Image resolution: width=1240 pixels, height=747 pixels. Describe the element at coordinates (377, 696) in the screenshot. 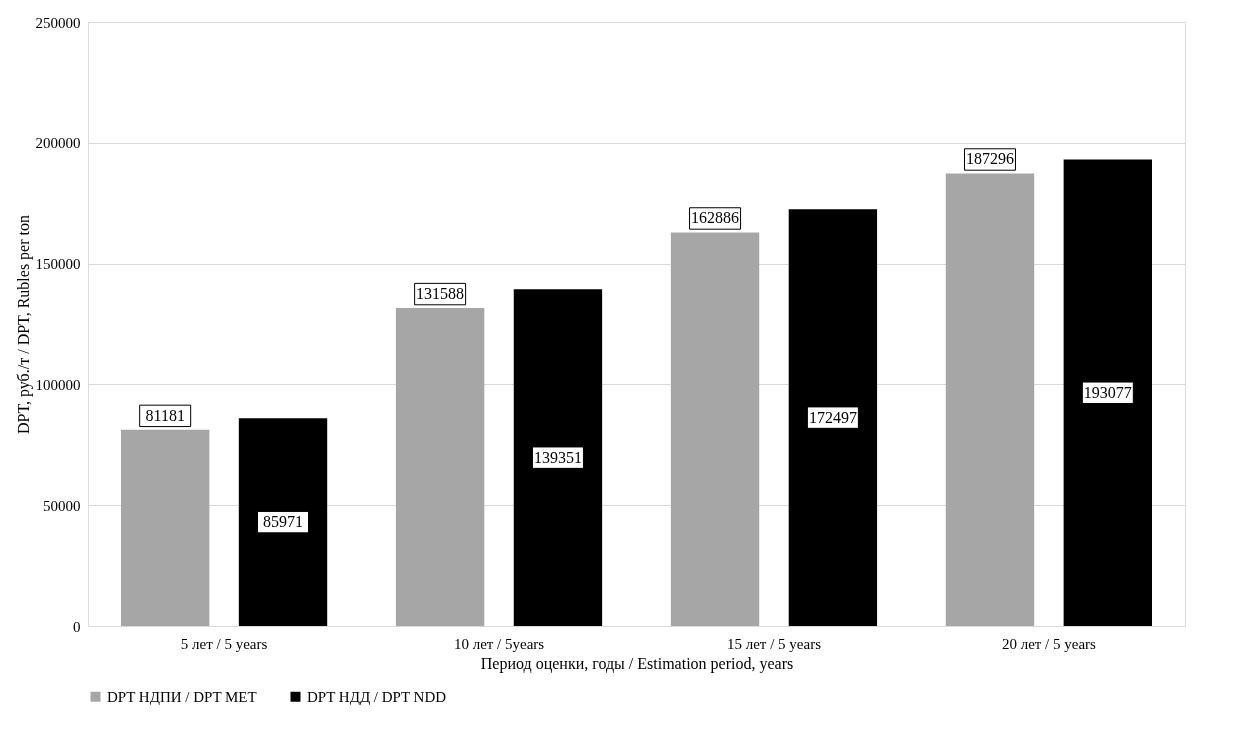

I see `legend-label: DPT НДД / DPT NDD` at that location.